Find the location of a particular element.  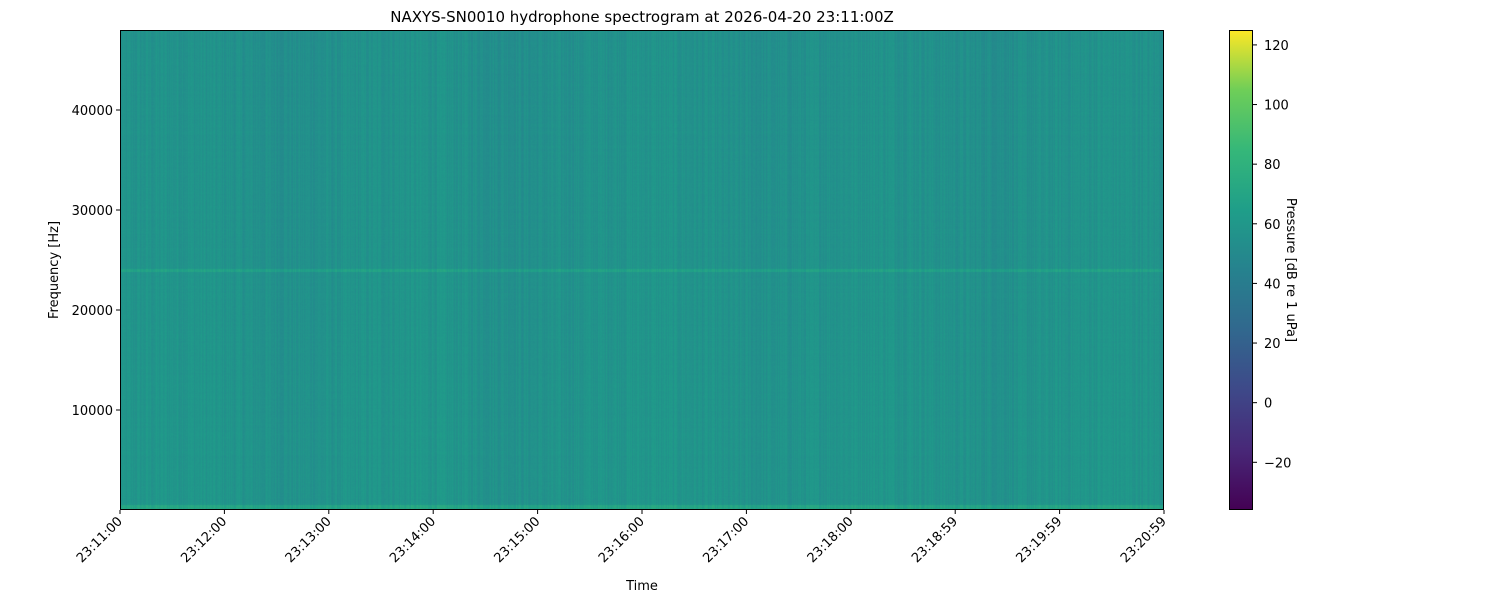

x-tick-label: 23:11:00 is located at coordinates (100, 540).